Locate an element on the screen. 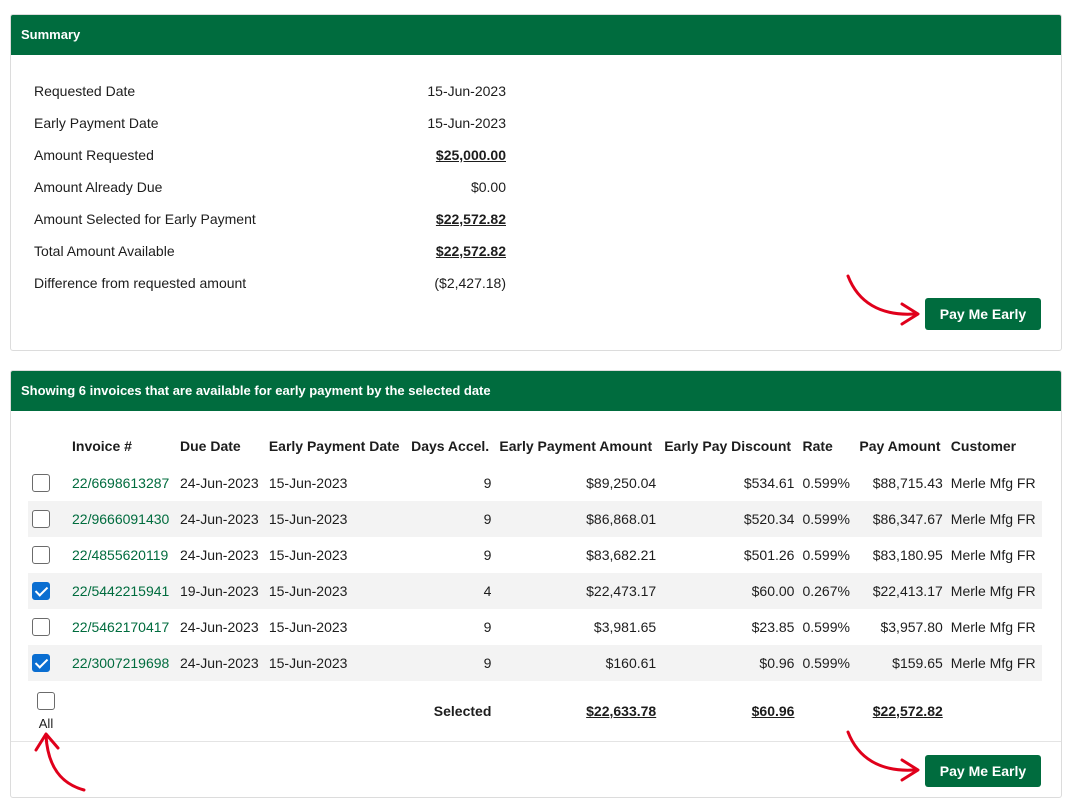 The height and width of the screenshot is (809, 1073). summary-header: Summary is located at coordinates (536, 35).